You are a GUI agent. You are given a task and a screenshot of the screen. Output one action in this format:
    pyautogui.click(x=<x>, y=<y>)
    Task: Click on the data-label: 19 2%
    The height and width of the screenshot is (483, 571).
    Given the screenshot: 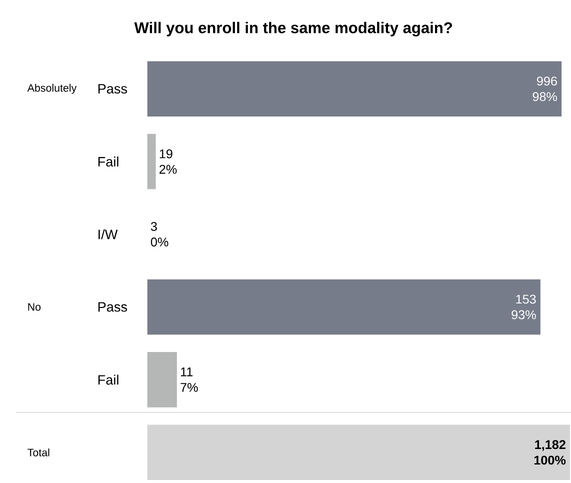 What is the action you would take?
    pyautogui.click(x=168, y=161)
    